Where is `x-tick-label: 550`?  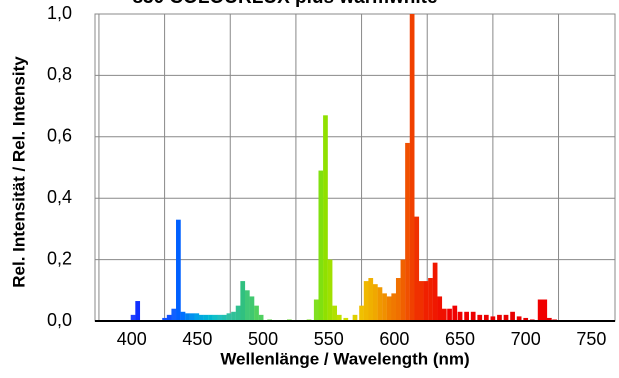
x-tick-label: 550 is located at coordinates (329, 339).